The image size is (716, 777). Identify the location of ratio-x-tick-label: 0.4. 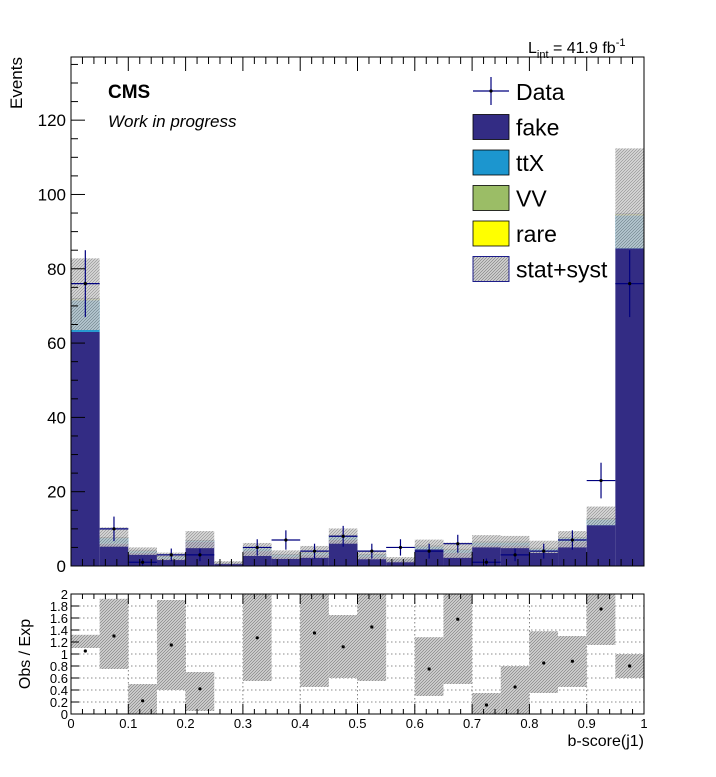
(300, 723).